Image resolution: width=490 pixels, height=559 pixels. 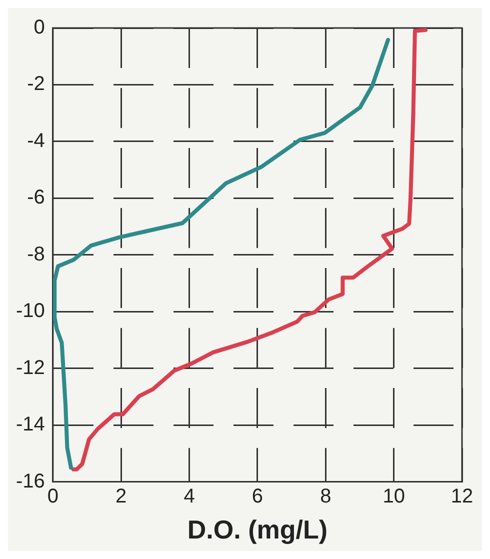 What do you see at coordinates (326, 496) in the screenshot?
I see `x-tick-label: 8` at bounding box center [326, 496].